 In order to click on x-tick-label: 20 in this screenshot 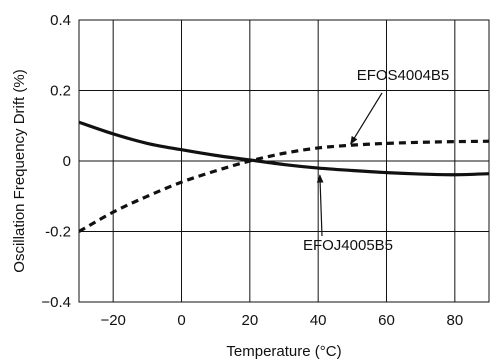, I will do `click(249, 320)`.